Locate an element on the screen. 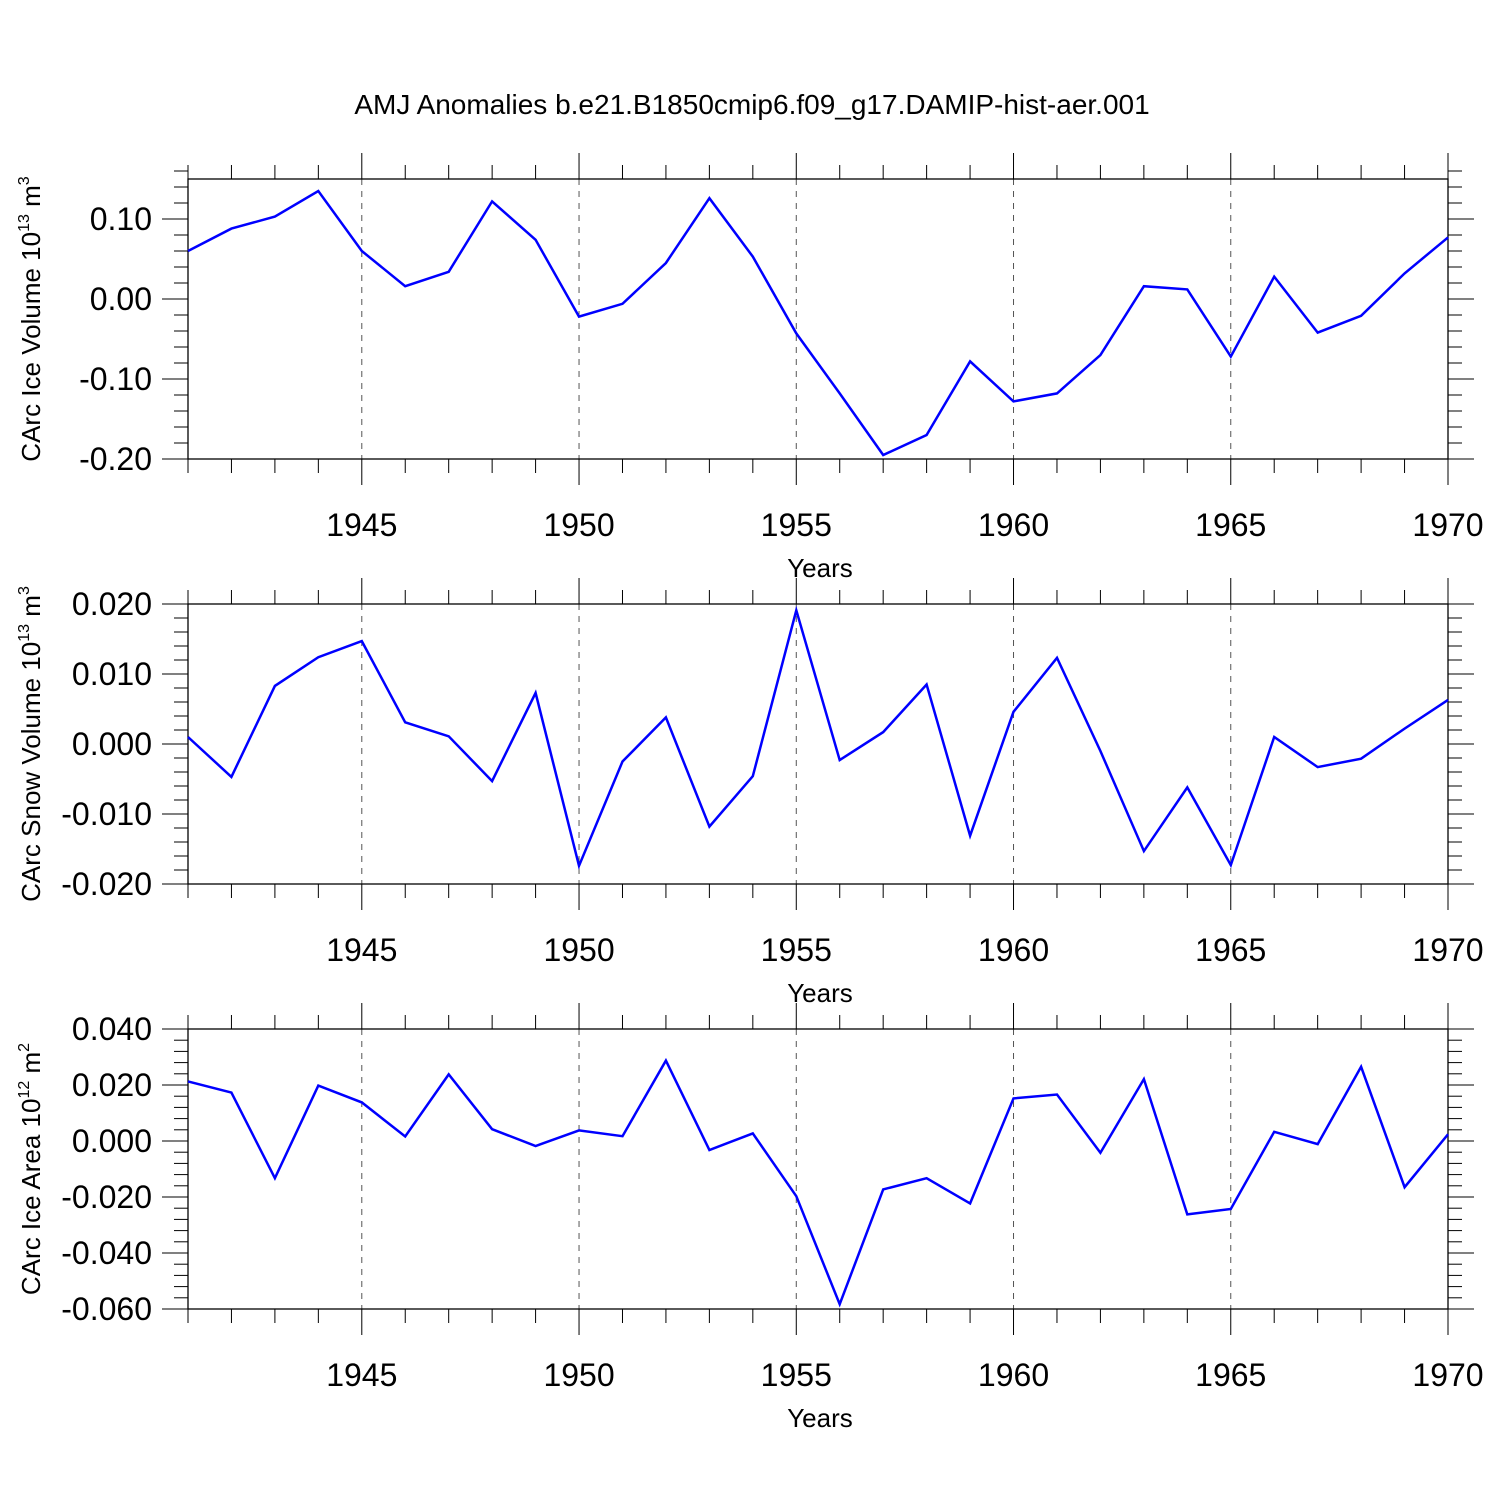 The image size is (1500, 1505). y-tick-label: 0.00 is located at coordinates (121, 299).